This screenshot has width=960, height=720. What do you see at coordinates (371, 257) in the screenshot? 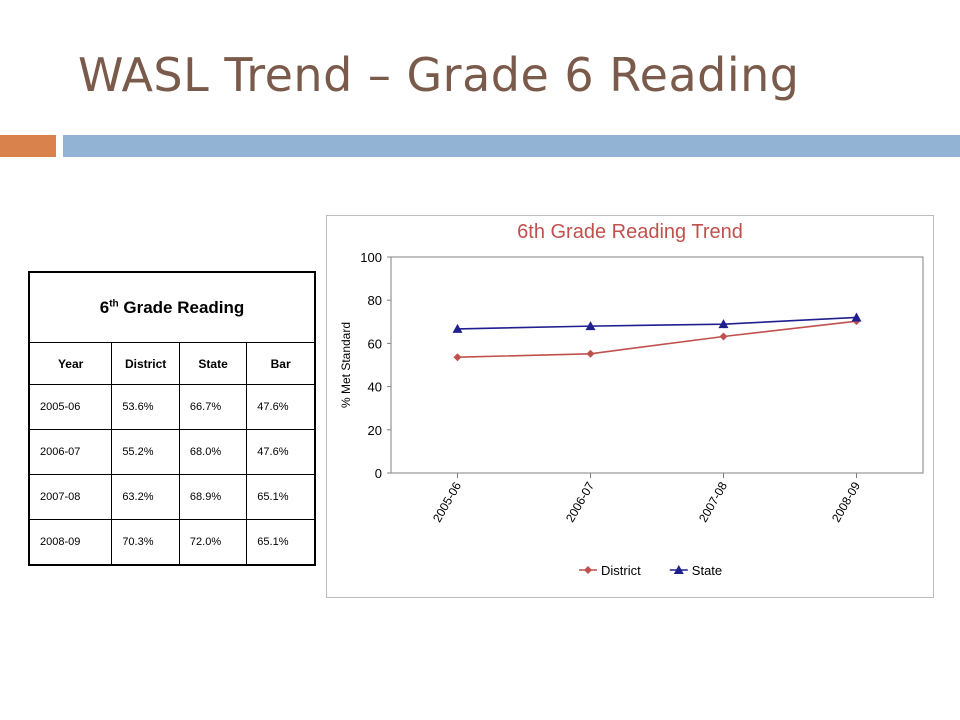
I see `y-tick-label: 100` at bounding box center [371, 257].